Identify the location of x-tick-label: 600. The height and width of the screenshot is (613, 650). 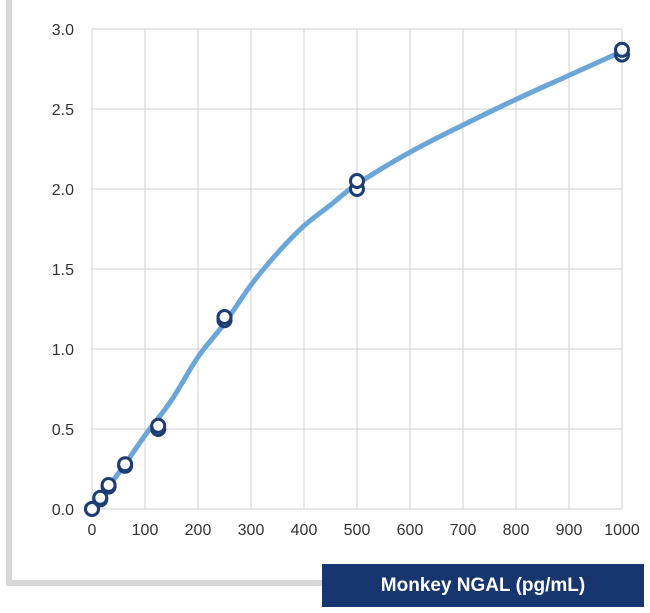
(410, 530).